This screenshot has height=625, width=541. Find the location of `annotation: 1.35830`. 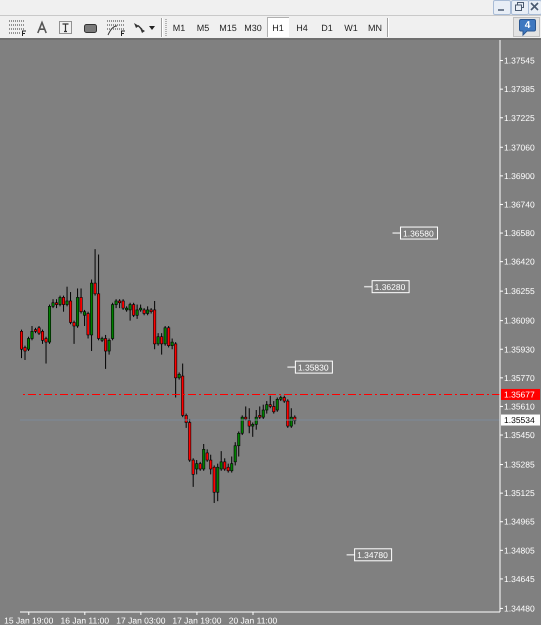

annotation: 1.35830 is located at coordinates (313, 367).